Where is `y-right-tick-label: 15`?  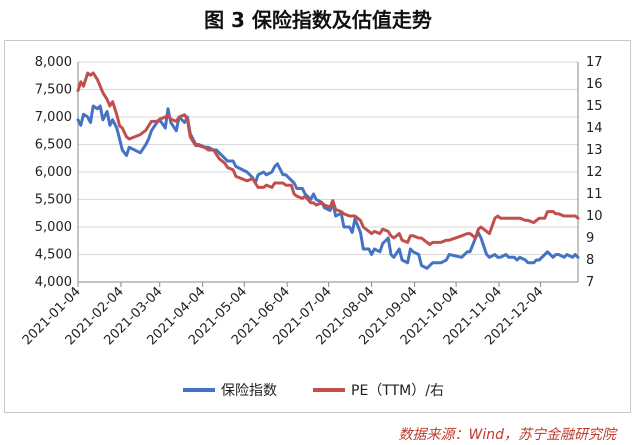
y-right-tick-label: 15 is located at coordinates (594, 106).